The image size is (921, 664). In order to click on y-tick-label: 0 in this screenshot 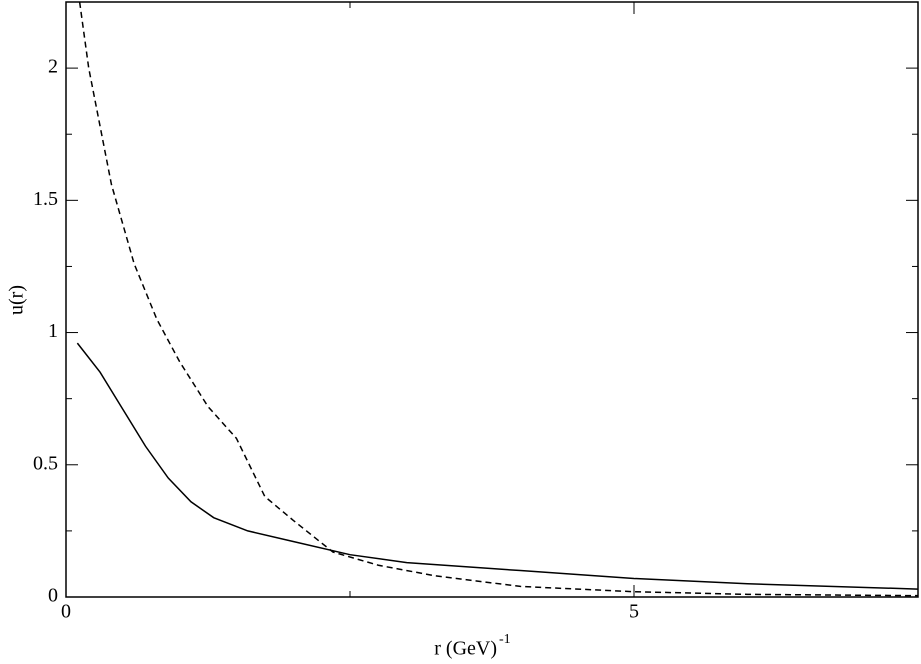, I will do `click(53, 596)`.